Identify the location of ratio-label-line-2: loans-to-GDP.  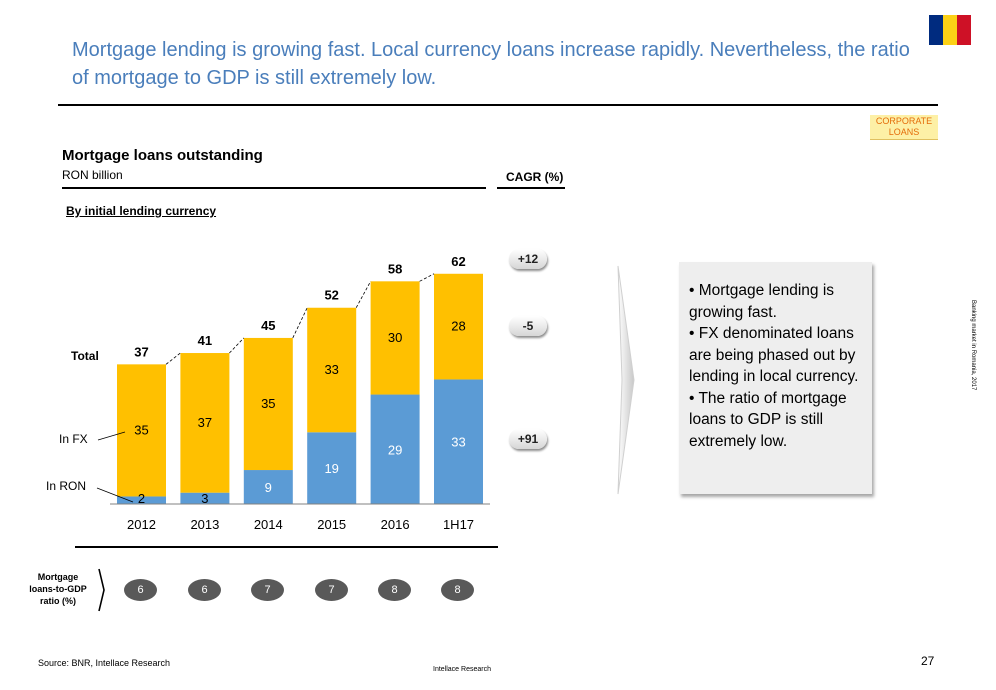
(58, 589).